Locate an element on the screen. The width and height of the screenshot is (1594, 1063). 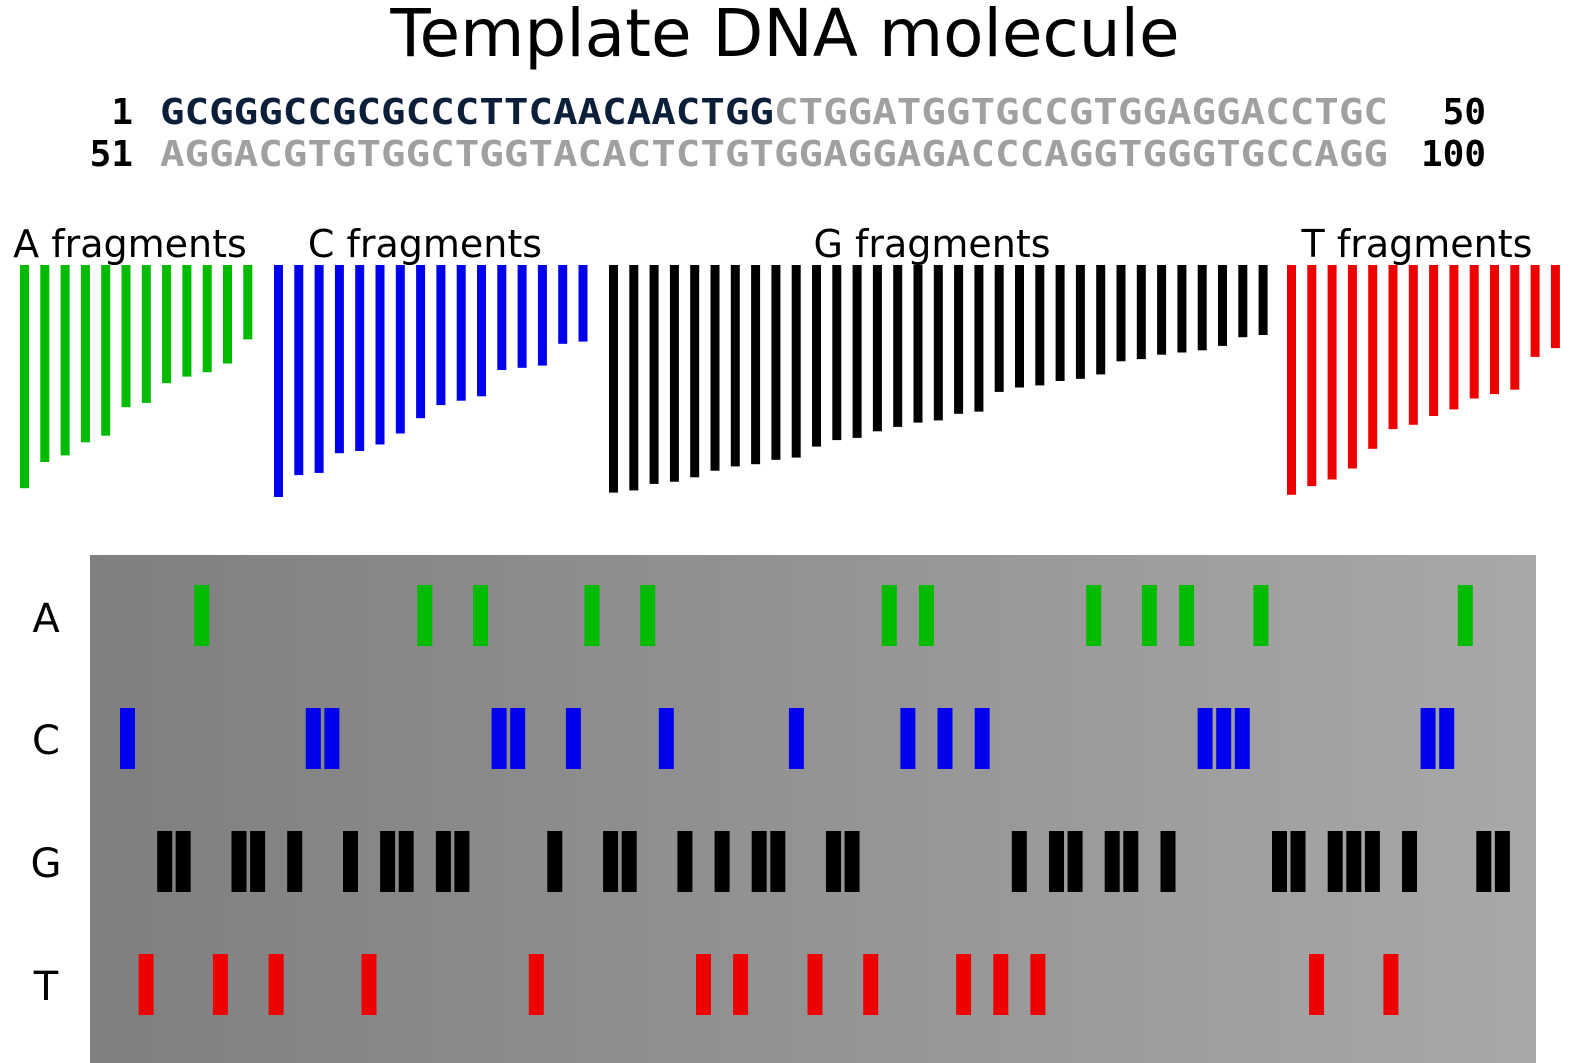
sequence-line-1-end: 50 is located at coordinates (1464, 112).